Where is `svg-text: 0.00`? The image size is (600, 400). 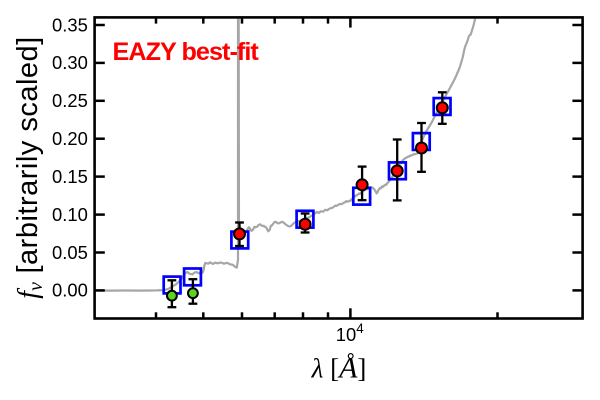 svg-text: 0.00 is located at coordinates (70, 290).